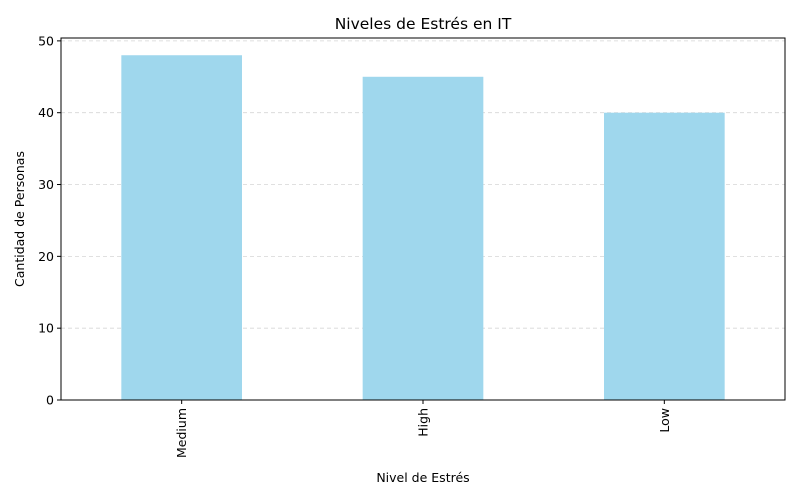  What do you see at coordinates (46, 40) in the screenshot?
I see `y-tick-label: 50` at bounding box center [46, 40].